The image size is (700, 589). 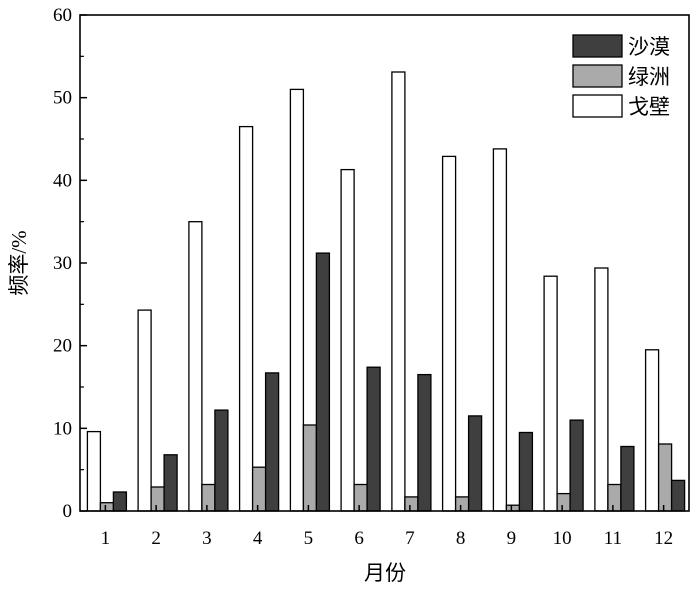 I want to click on y-tick-label-30: 30, so click(x=62, y=263).